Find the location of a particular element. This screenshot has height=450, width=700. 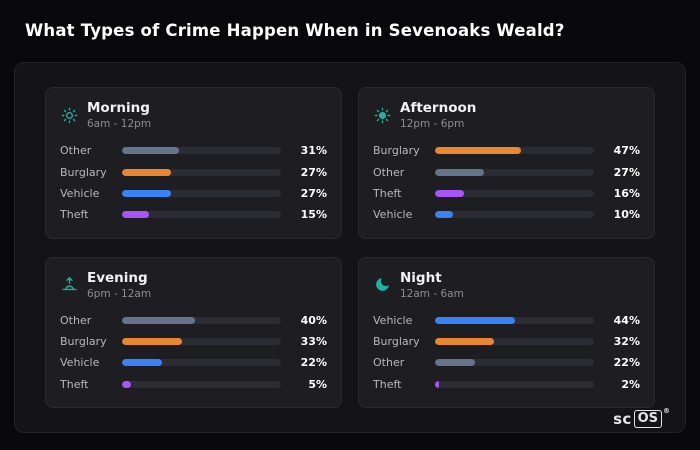

bar-row: Burglary 47% is located at coordinates (506, 150).